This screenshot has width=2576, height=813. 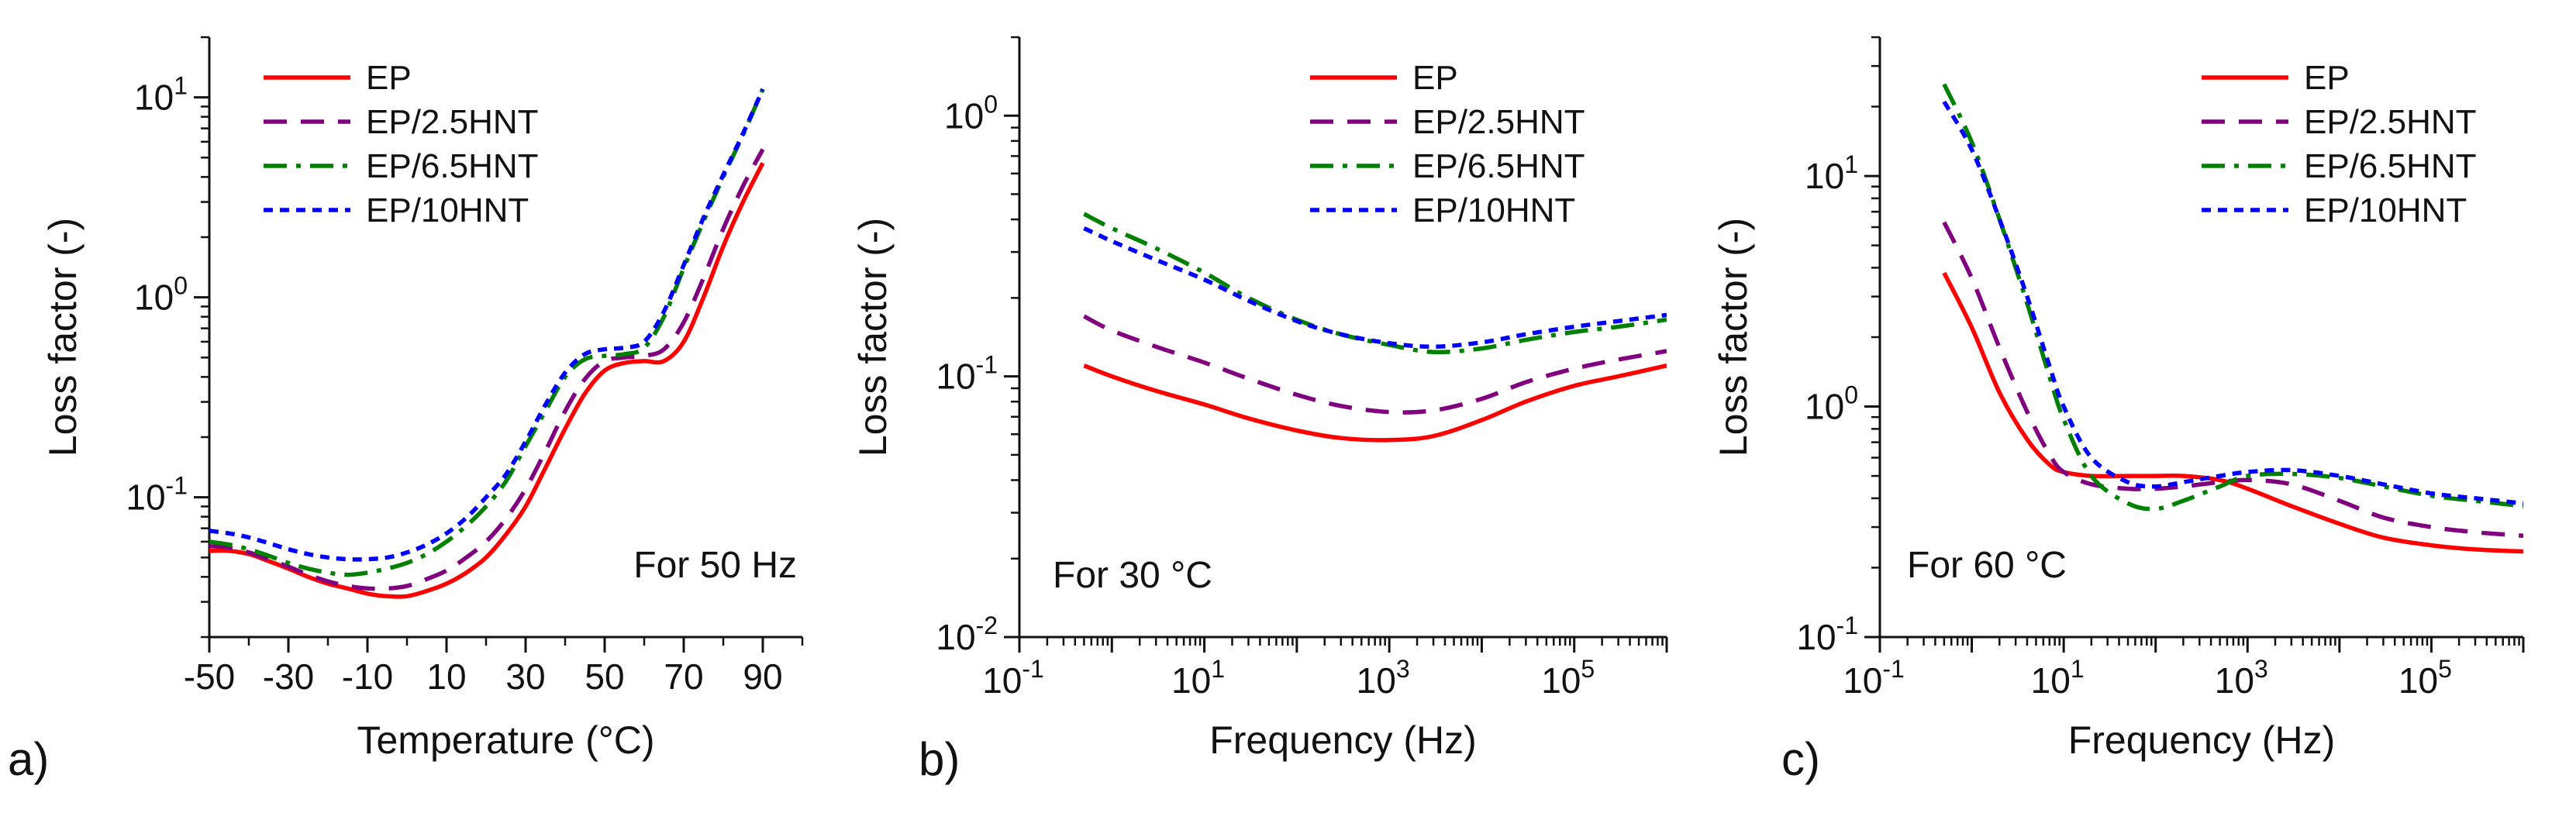 I want to click on panel-label: c), so click(x=1800, y=759).